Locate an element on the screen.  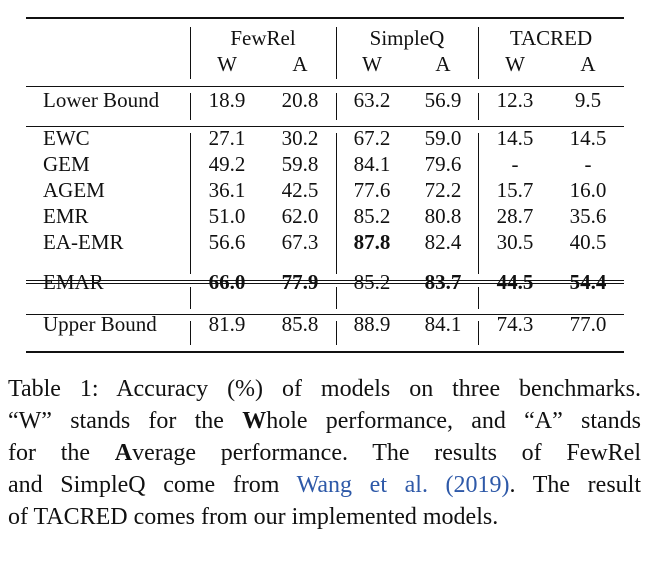
table-row: GEM 49.2 59.8 84.1 79.6 - - is located at coordinates (325, 164).